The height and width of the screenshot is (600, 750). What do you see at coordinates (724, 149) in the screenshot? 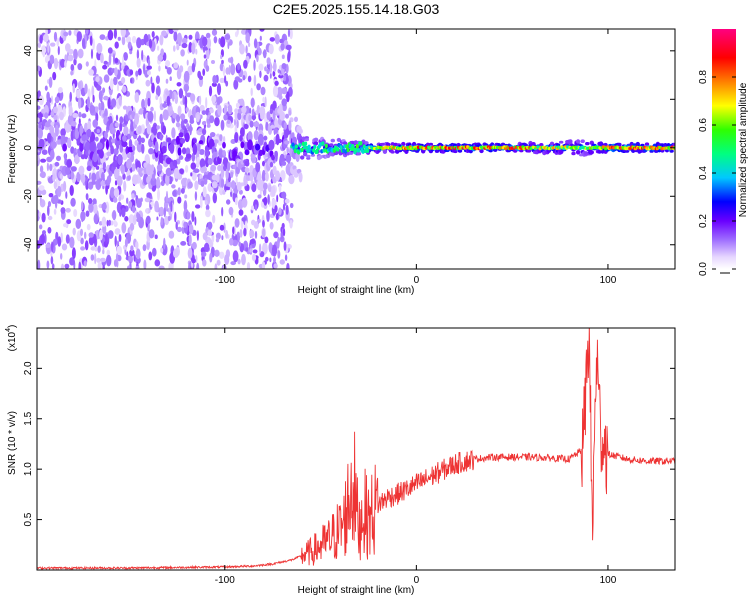
I see `colorbar-gradient` at bounding box center [724, 149].